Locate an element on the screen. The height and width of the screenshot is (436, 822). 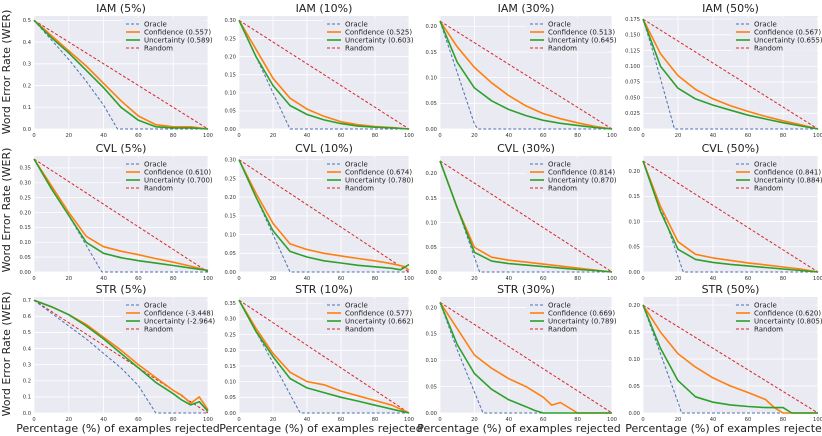
y-tick-label: 0.050 is located at coordinates (632, 98).